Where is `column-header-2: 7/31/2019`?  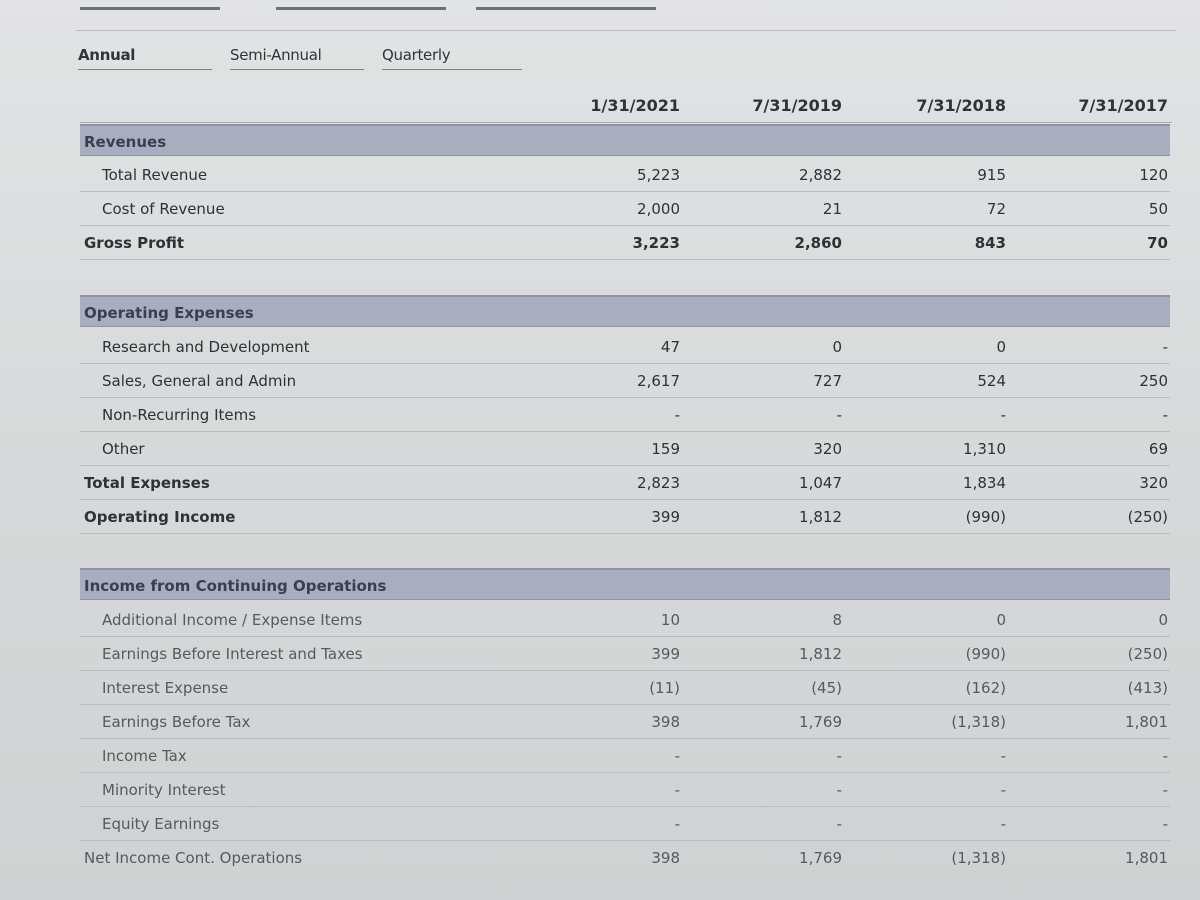 column-header-2: 7/31/2019 is located at coordinates (797, 105).